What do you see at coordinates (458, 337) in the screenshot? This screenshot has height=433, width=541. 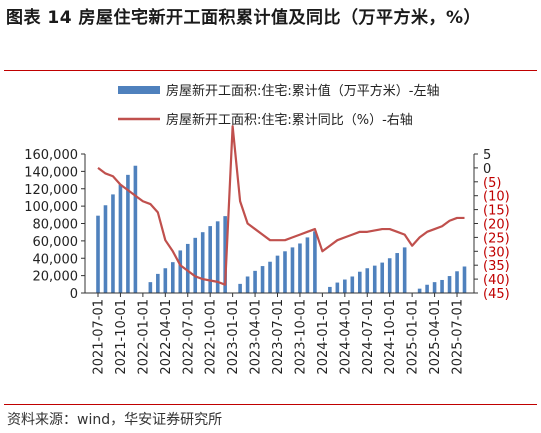 I see `x-axis-tick-label: 2025-07-01` at bounding box center [458, 337].